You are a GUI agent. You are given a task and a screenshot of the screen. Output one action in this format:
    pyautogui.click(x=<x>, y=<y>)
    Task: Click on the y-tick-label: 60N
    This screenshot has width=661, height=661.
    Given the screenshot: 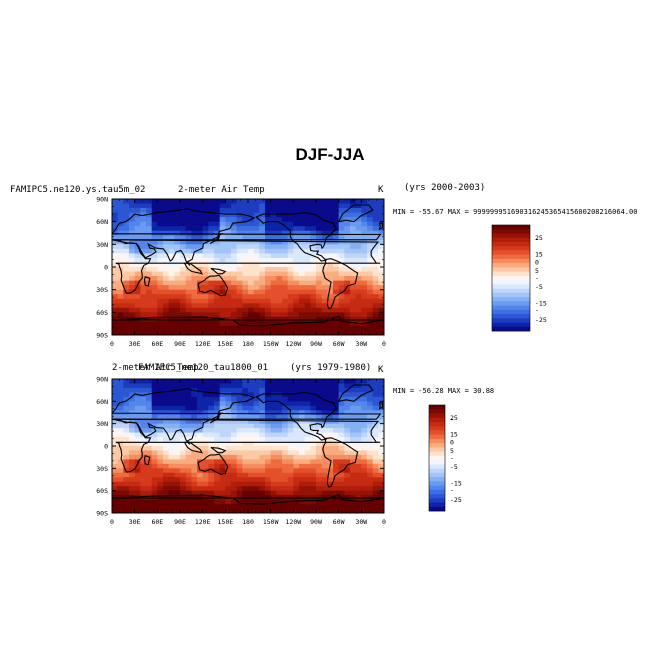 What is the action you would take?
    pyautogui.click(x=102, y=222)
    